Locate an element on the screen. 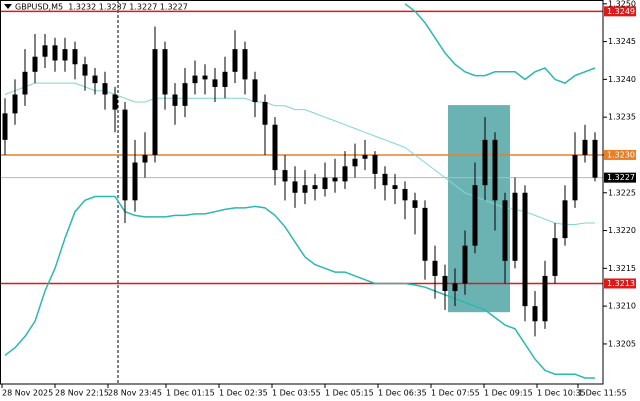 This screenshot has height=401, width=640. indicator-line is located at coordinates (500, 43).